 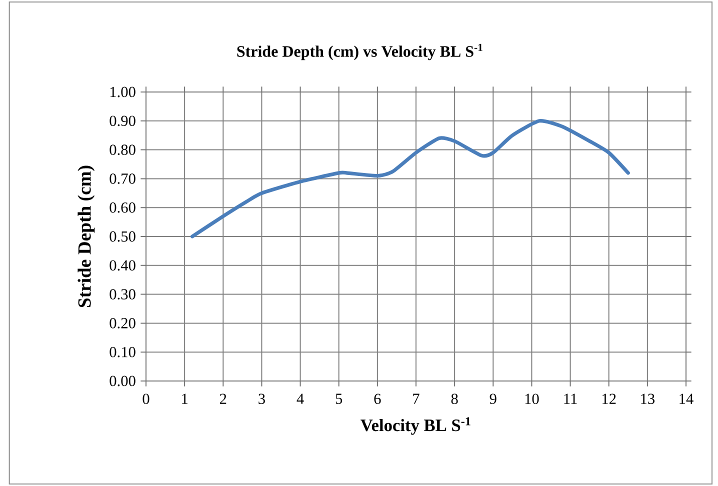 I want to click on x-tick-label: 13, so click(x=647, y=399).